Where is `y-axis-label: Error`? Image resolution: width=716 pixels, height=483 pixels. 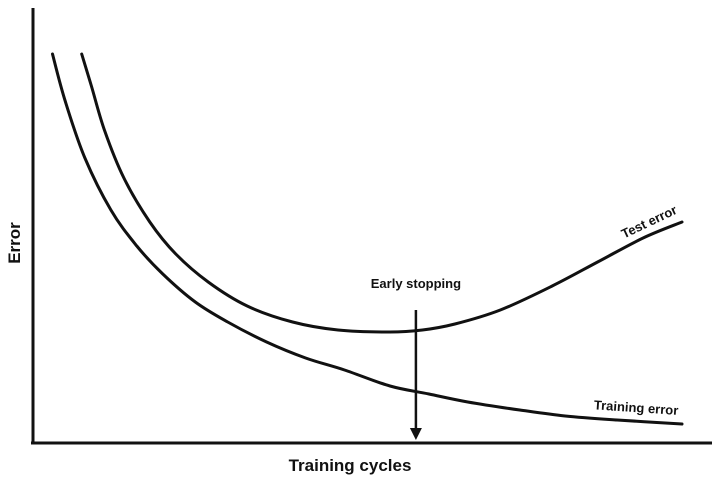 y-axis-label: Error is located at coordinates (14, 243).